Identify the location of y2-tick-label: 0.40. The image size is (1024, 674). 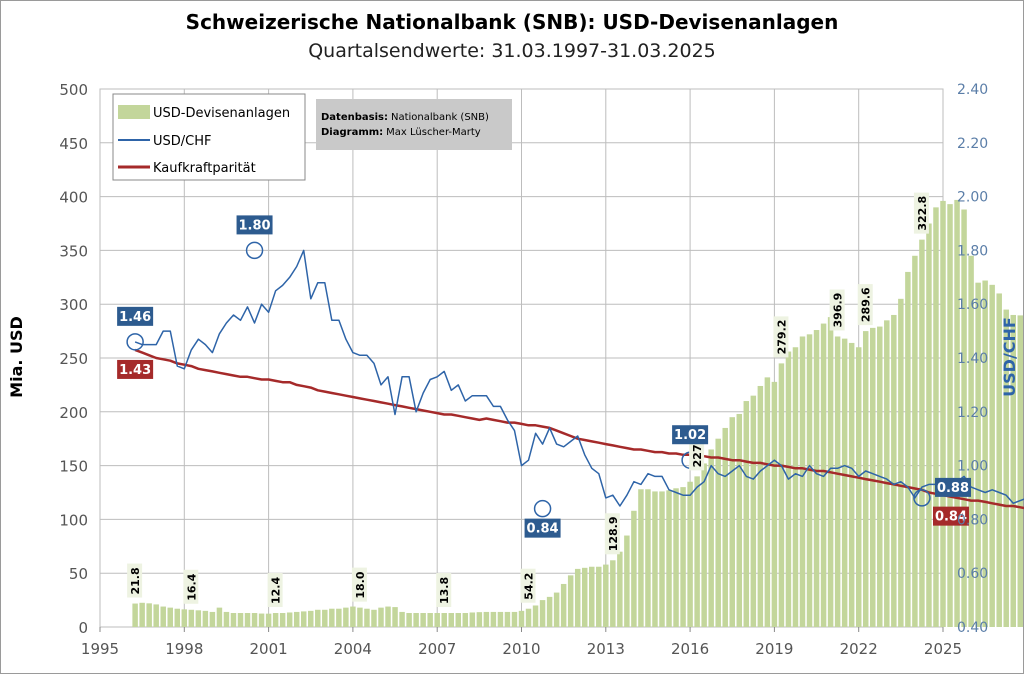
(972, 628).